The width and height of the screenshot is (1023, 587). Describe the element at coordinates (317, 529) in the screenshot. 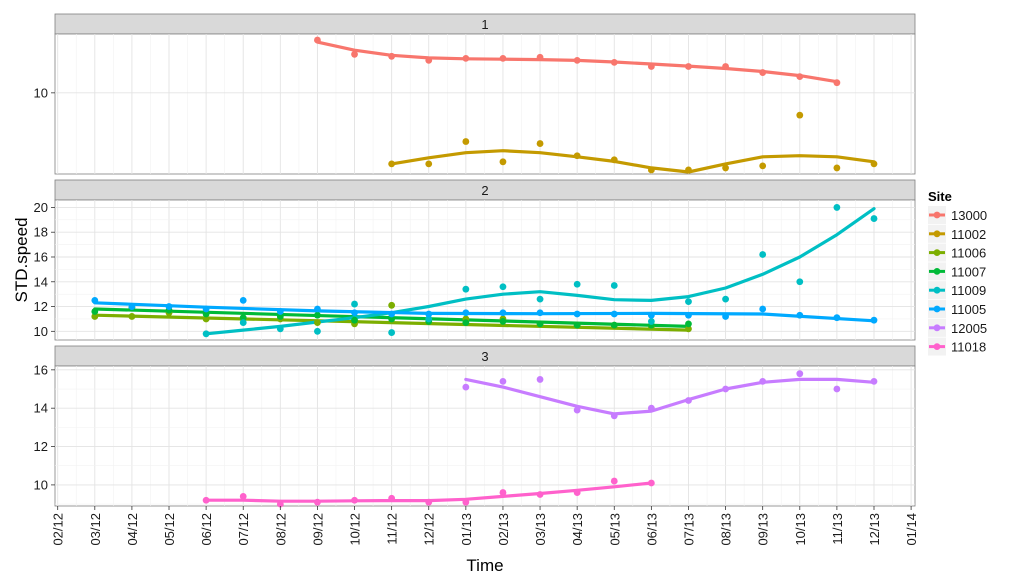

I see `x-tick-label: 09/12` at that location.